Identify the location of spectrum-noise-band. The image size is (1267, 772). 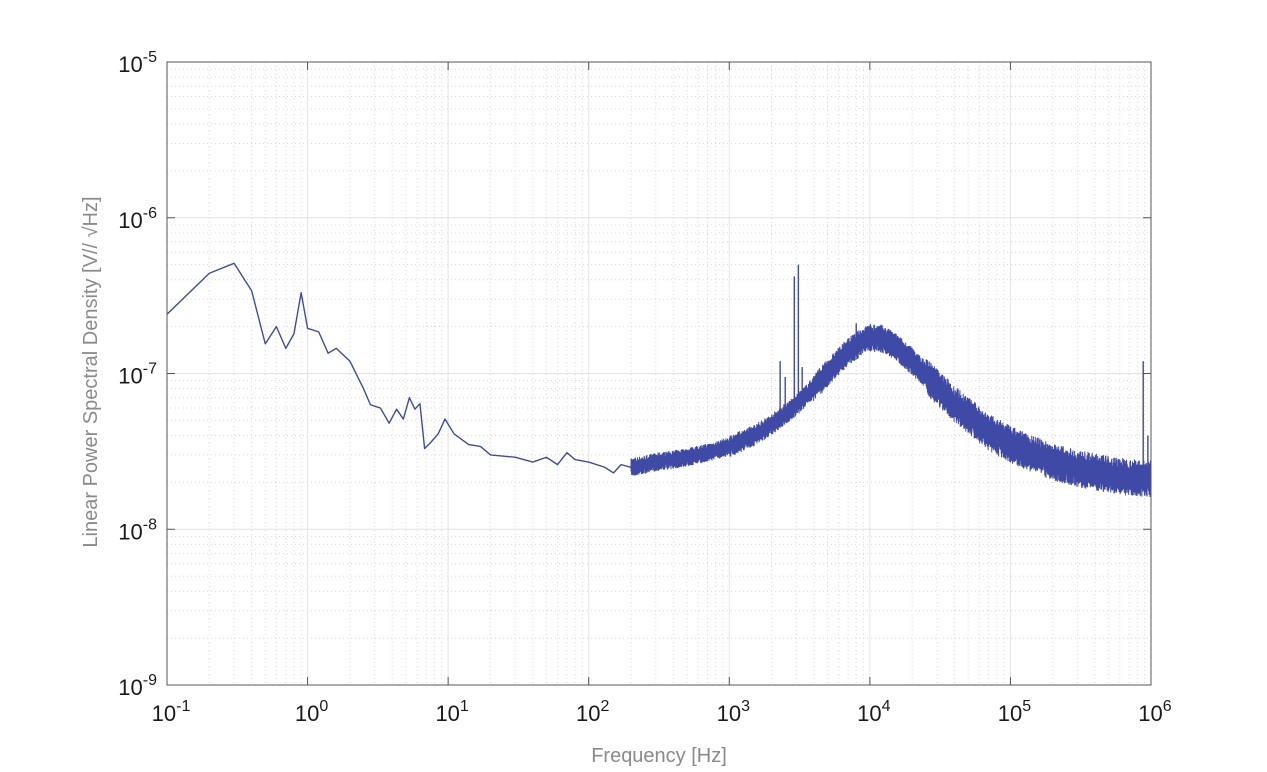
(891, 410).